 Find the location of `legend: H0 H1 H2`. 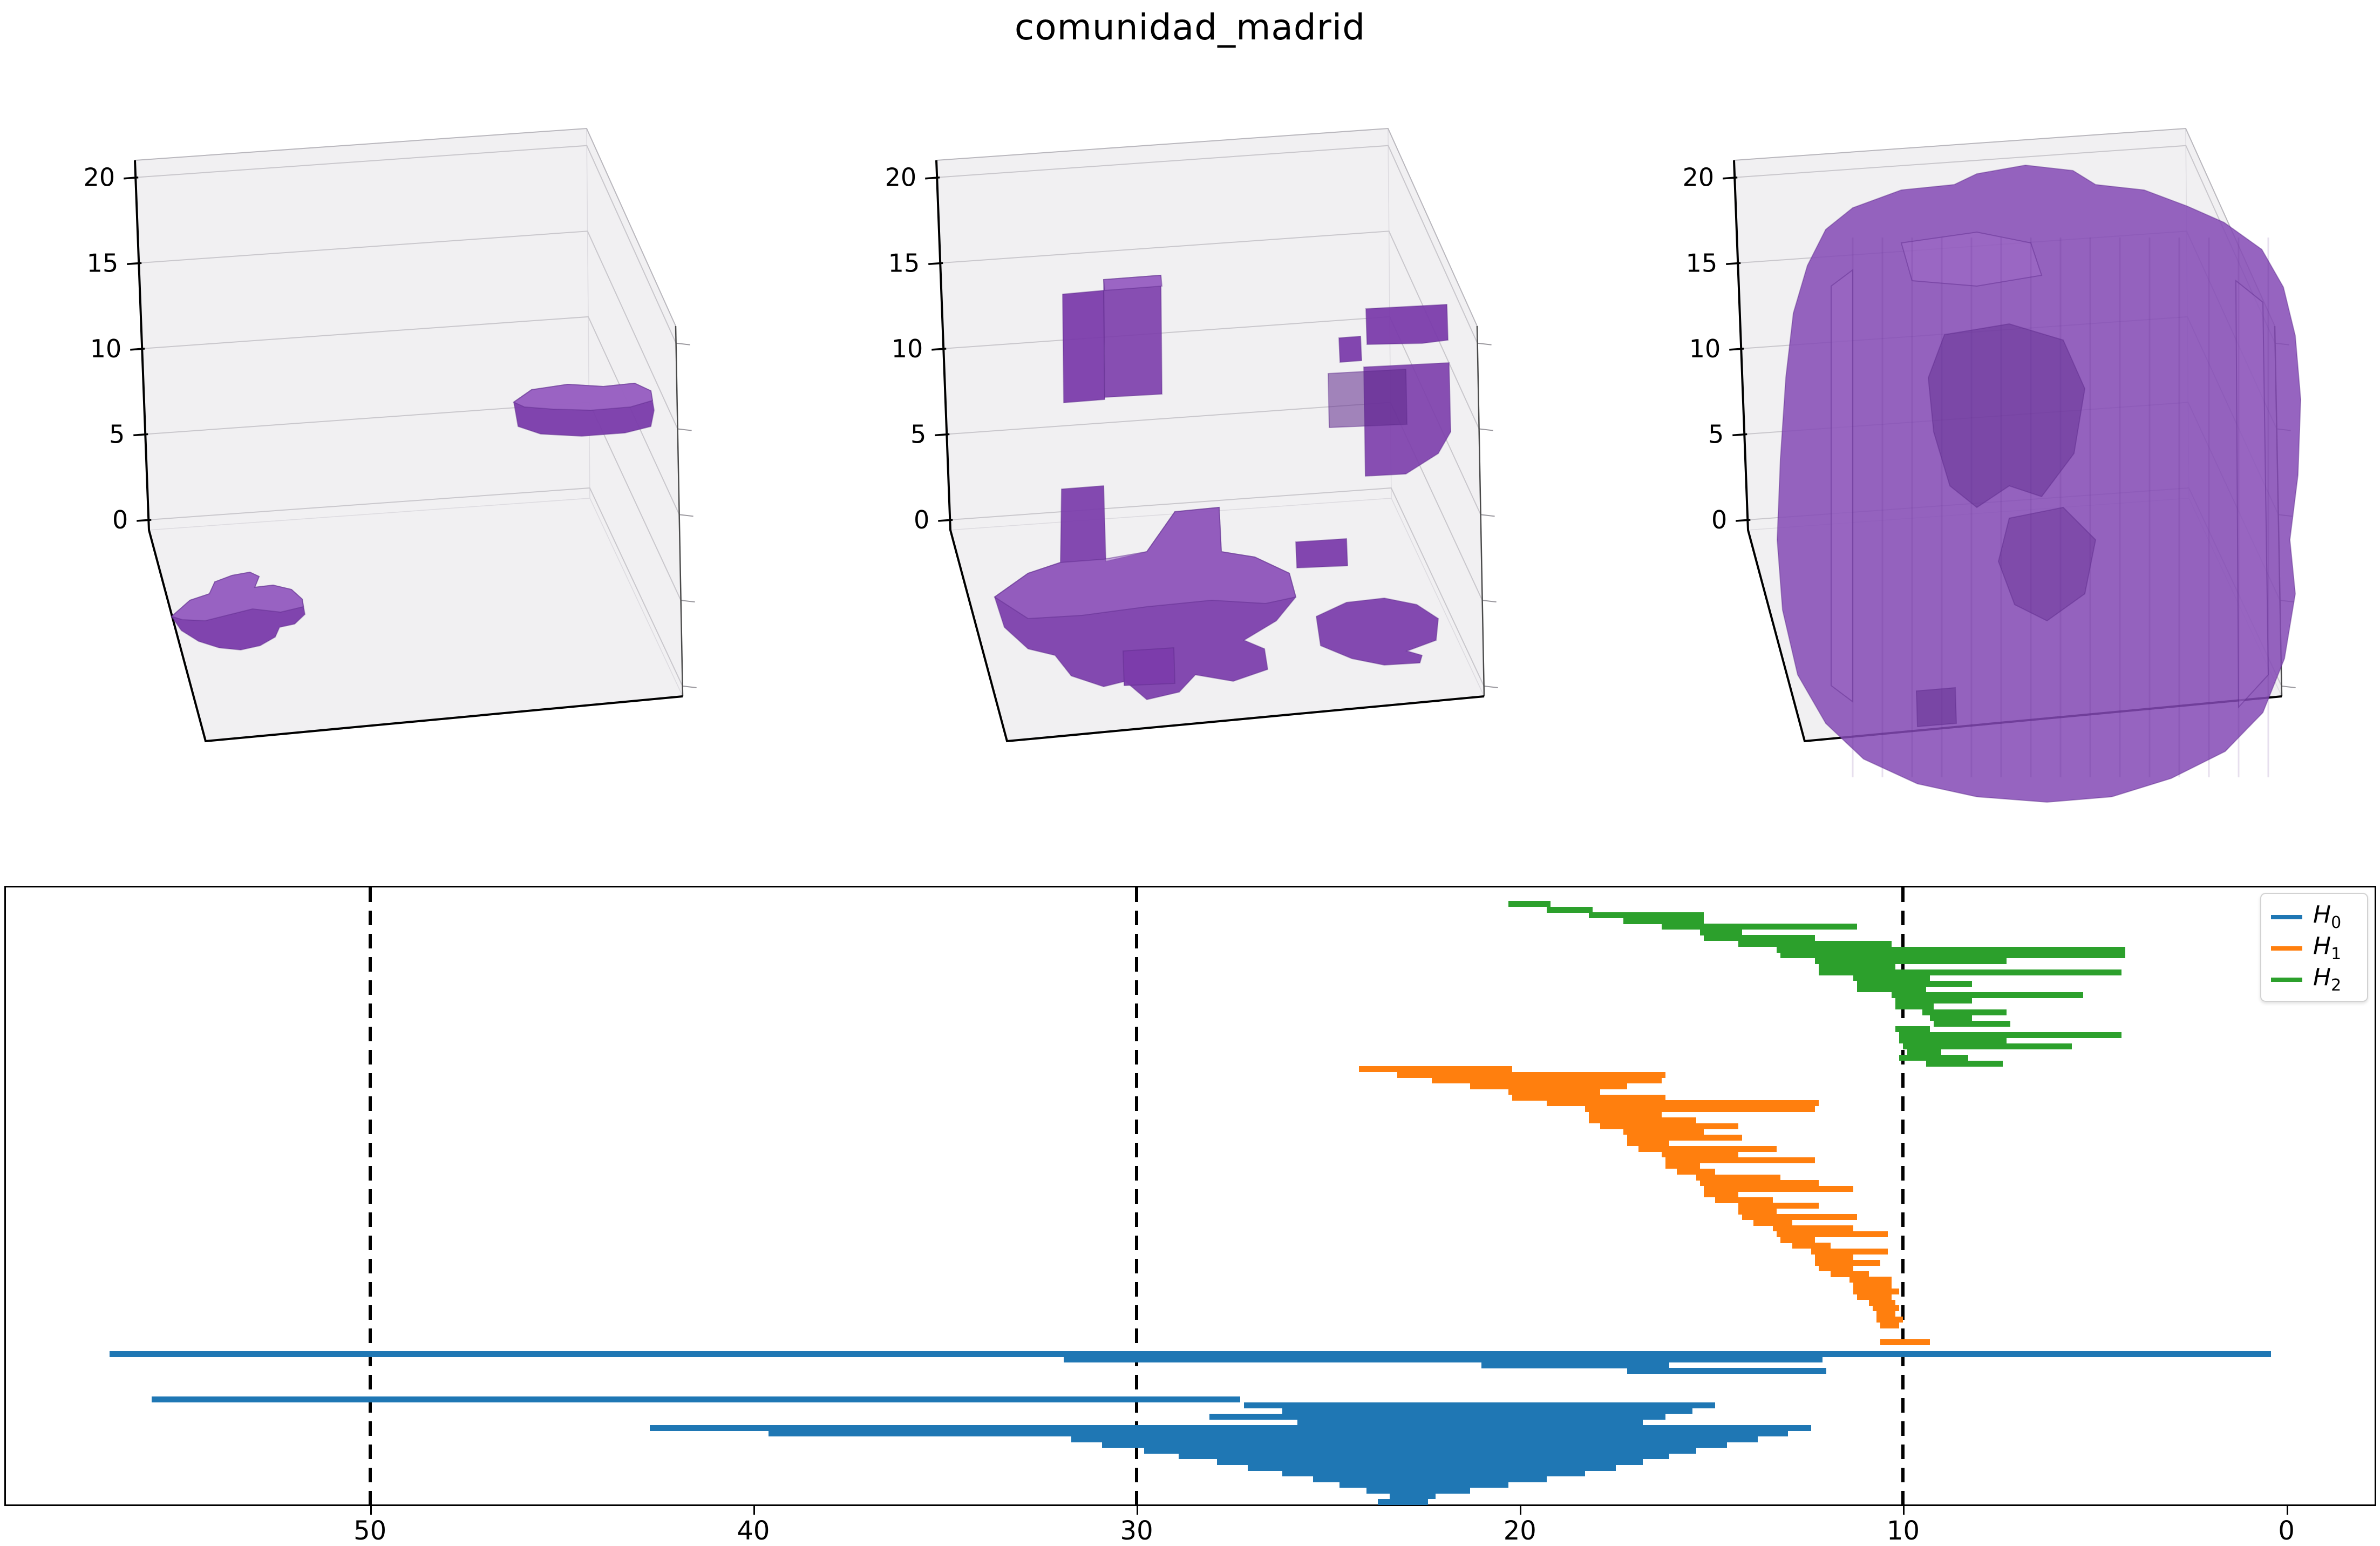

legend: H0 H1 H2 is located at coordinates (2314, 948).